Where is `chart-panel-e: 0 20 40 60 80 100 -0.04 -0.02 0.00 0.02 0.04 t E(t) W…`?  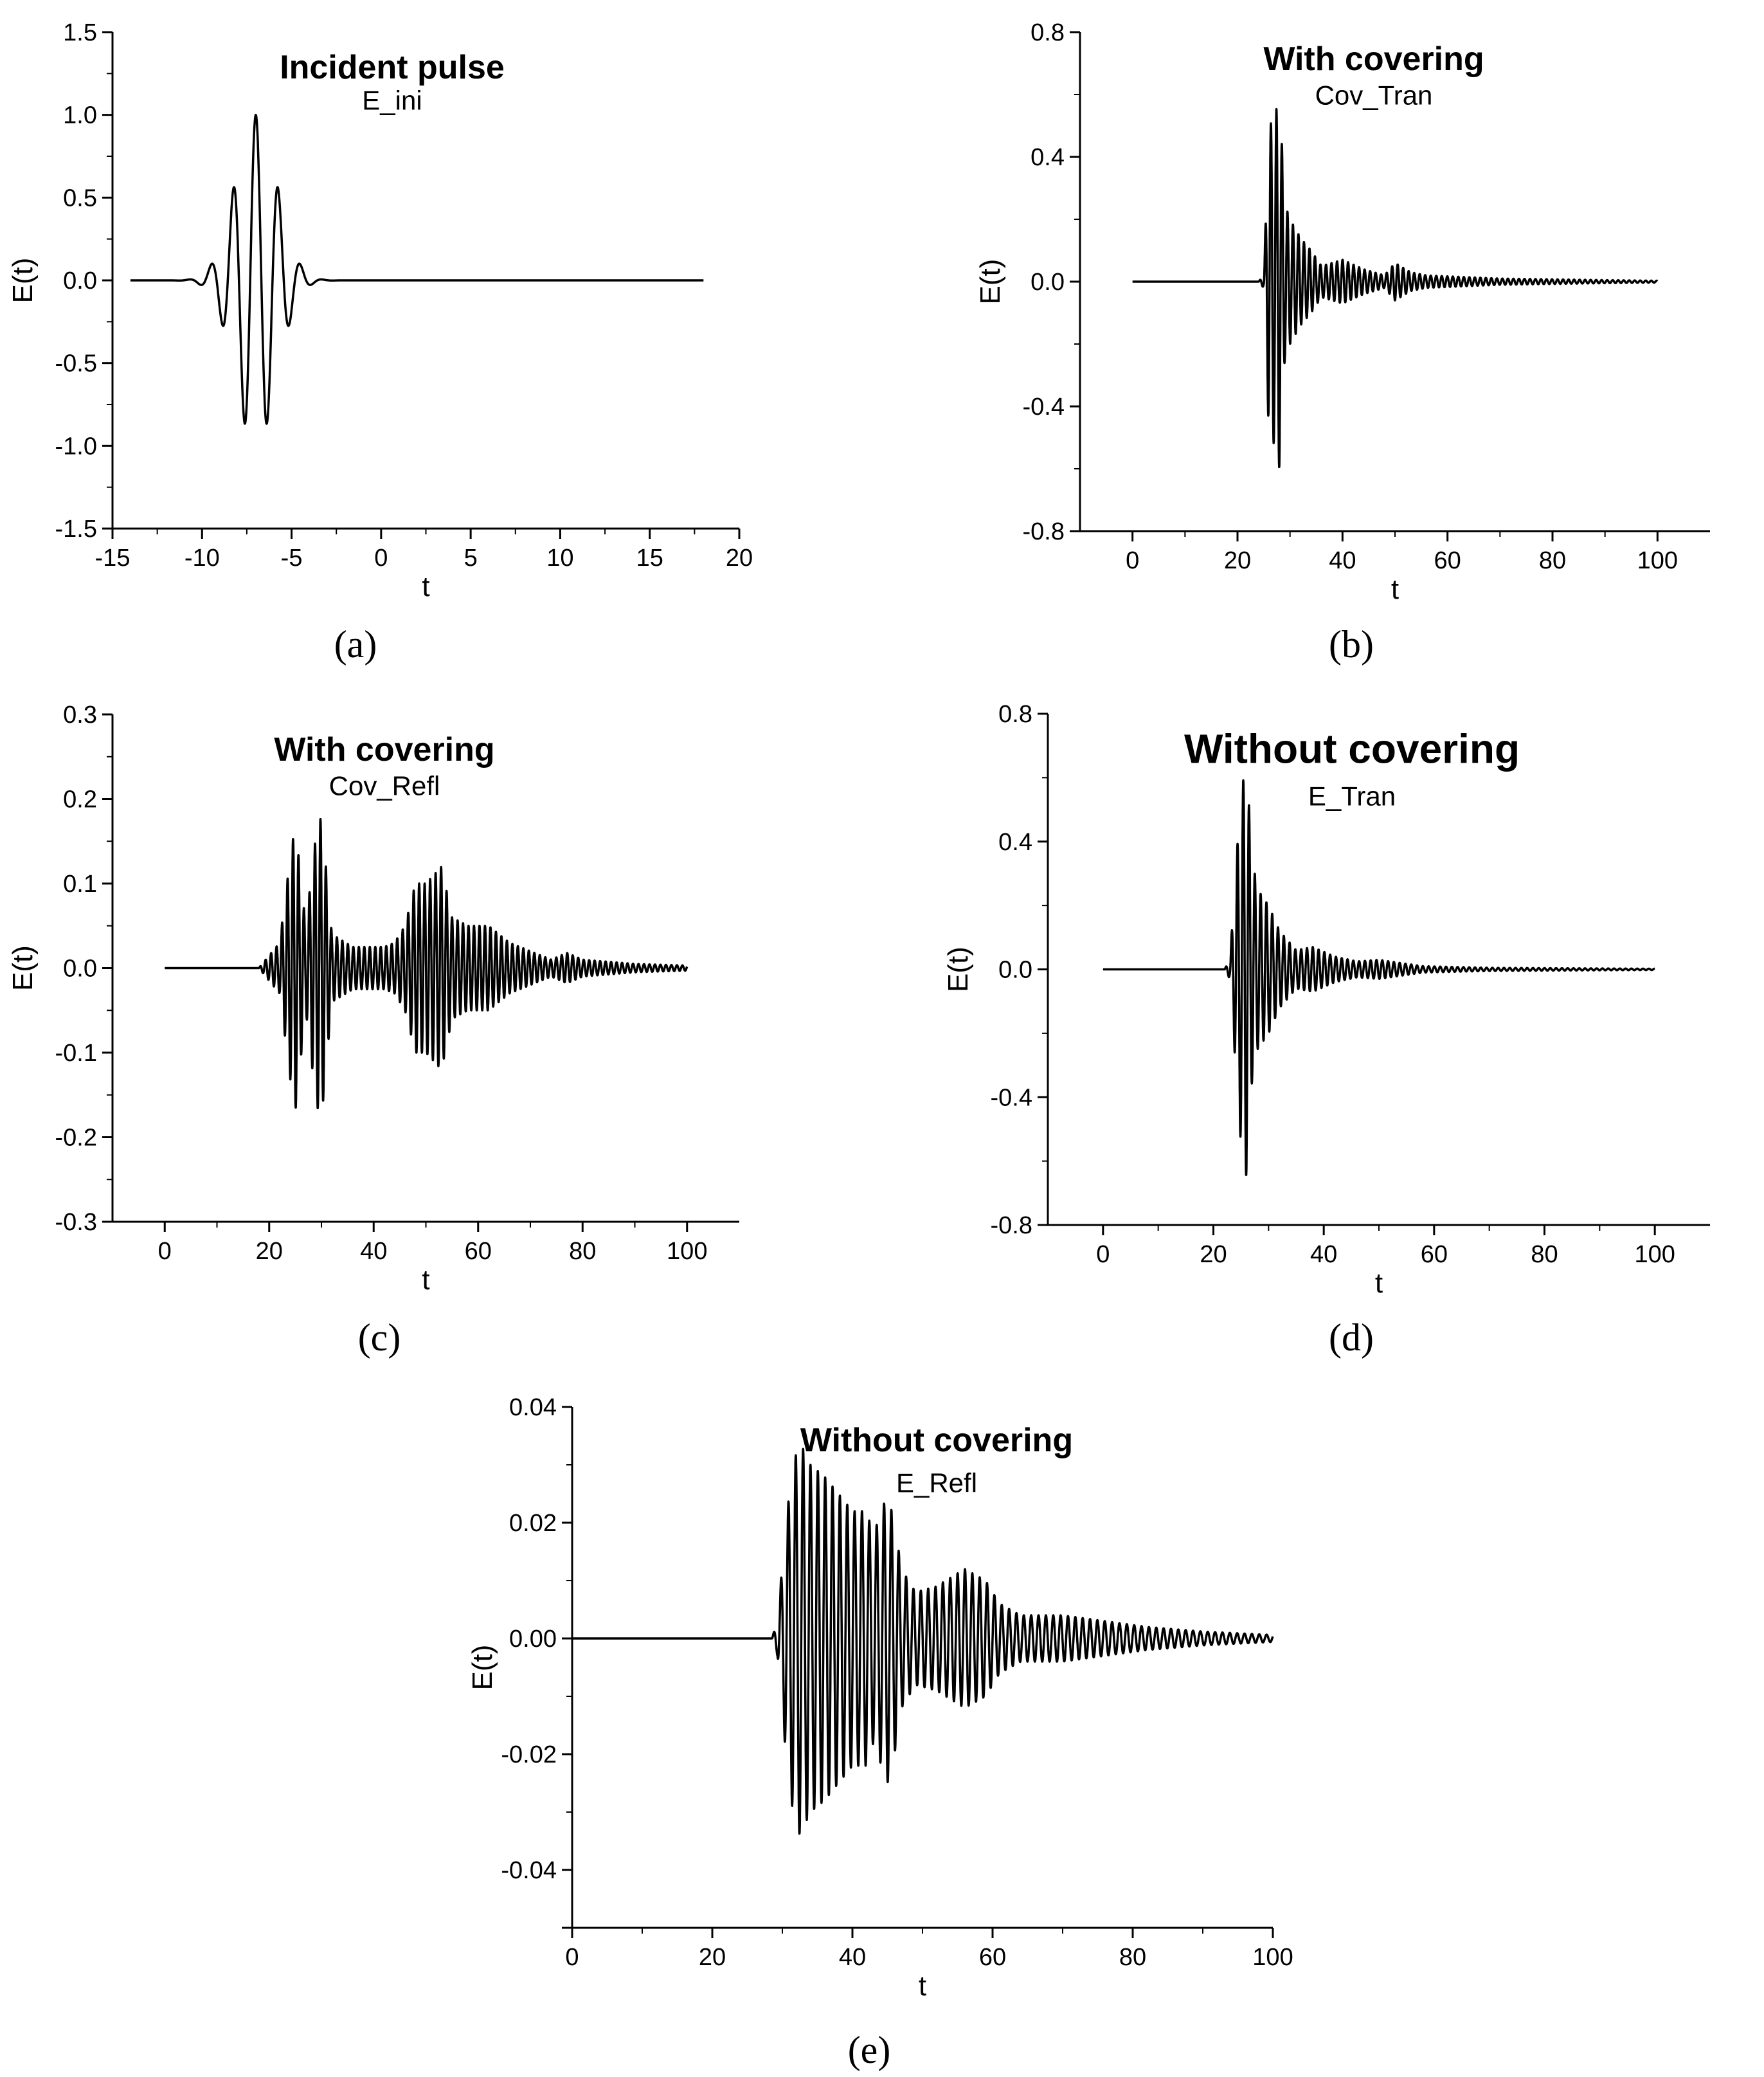 chart-panel-e: 0 20 40 60 80 100 -0.04 -0.02 0.00 0.02 0.04 t E(t) W… is located at coordinates (880, 1698).